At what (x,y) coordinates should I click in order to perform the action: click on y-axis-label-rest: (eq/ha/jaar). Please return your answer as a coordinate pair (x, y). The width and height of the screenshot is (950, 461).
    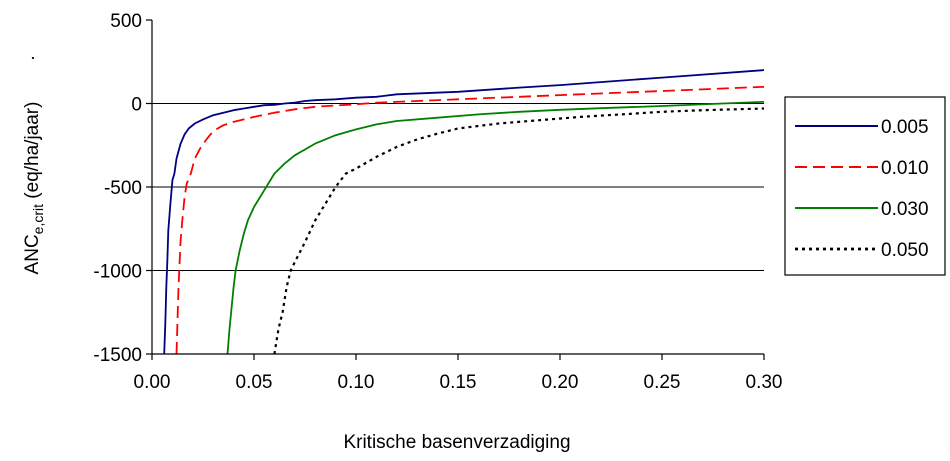
    Looking at the image, I should click on (32, 153).